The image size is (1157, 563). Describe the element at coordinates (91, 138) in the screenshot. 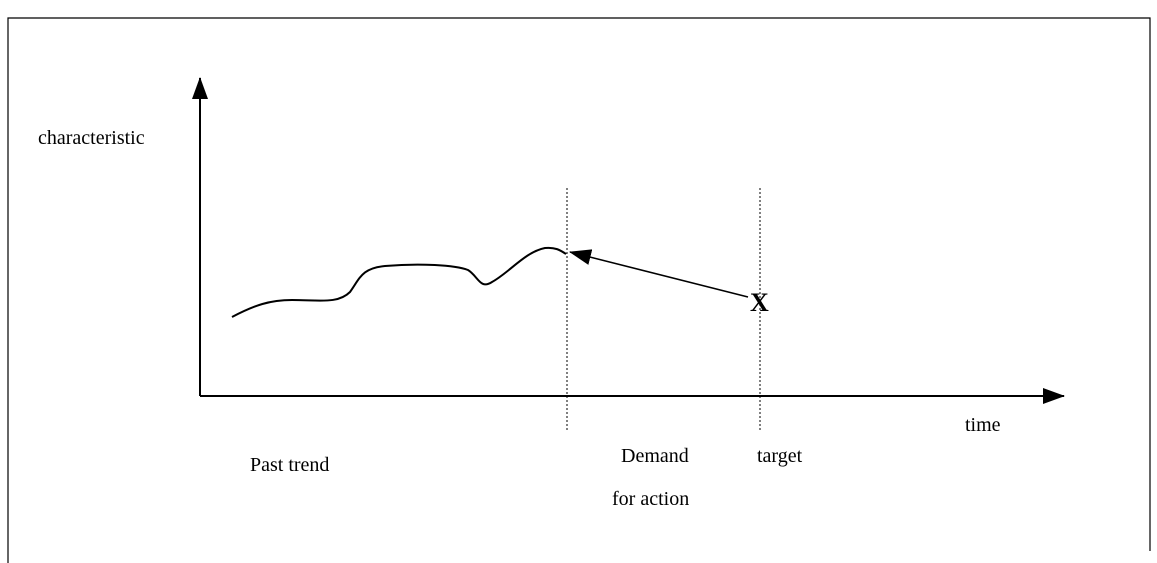

I see `y-axis-label: characteristic` at that location.